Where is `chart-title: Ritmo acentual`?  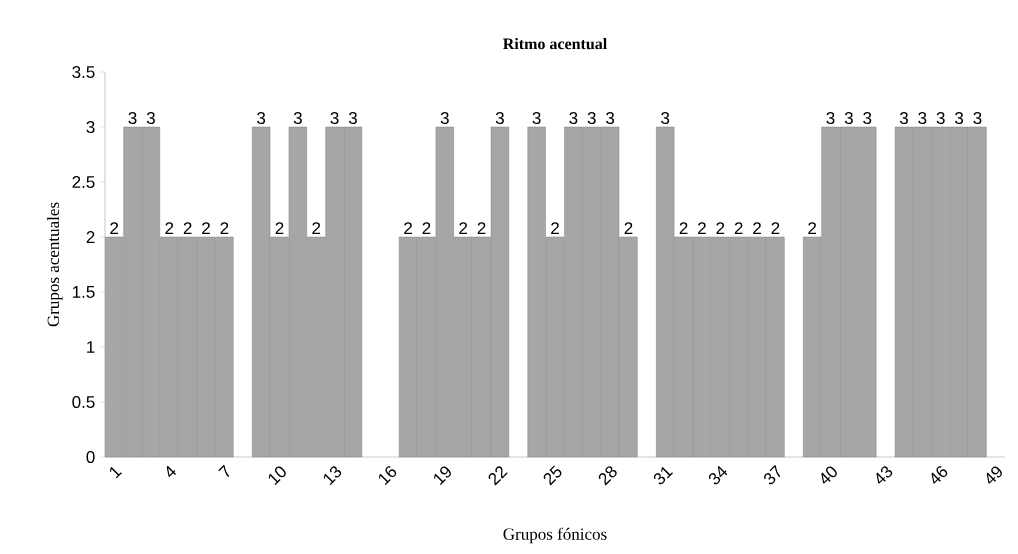 chart-title: Ritmo acentual is located at coordinates (555, 43).